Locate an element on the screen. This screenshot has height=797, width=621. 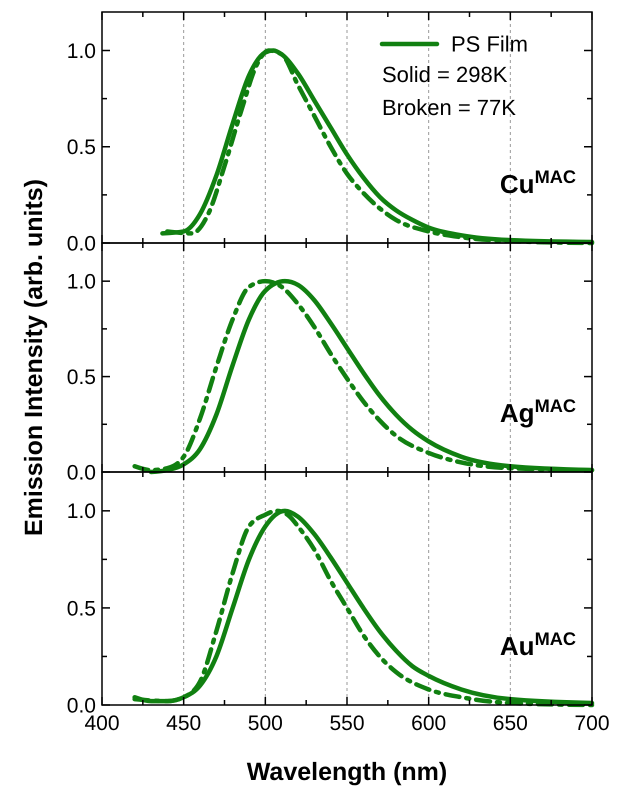
x-tick-label: 400 is located at coordinates (102, 723).